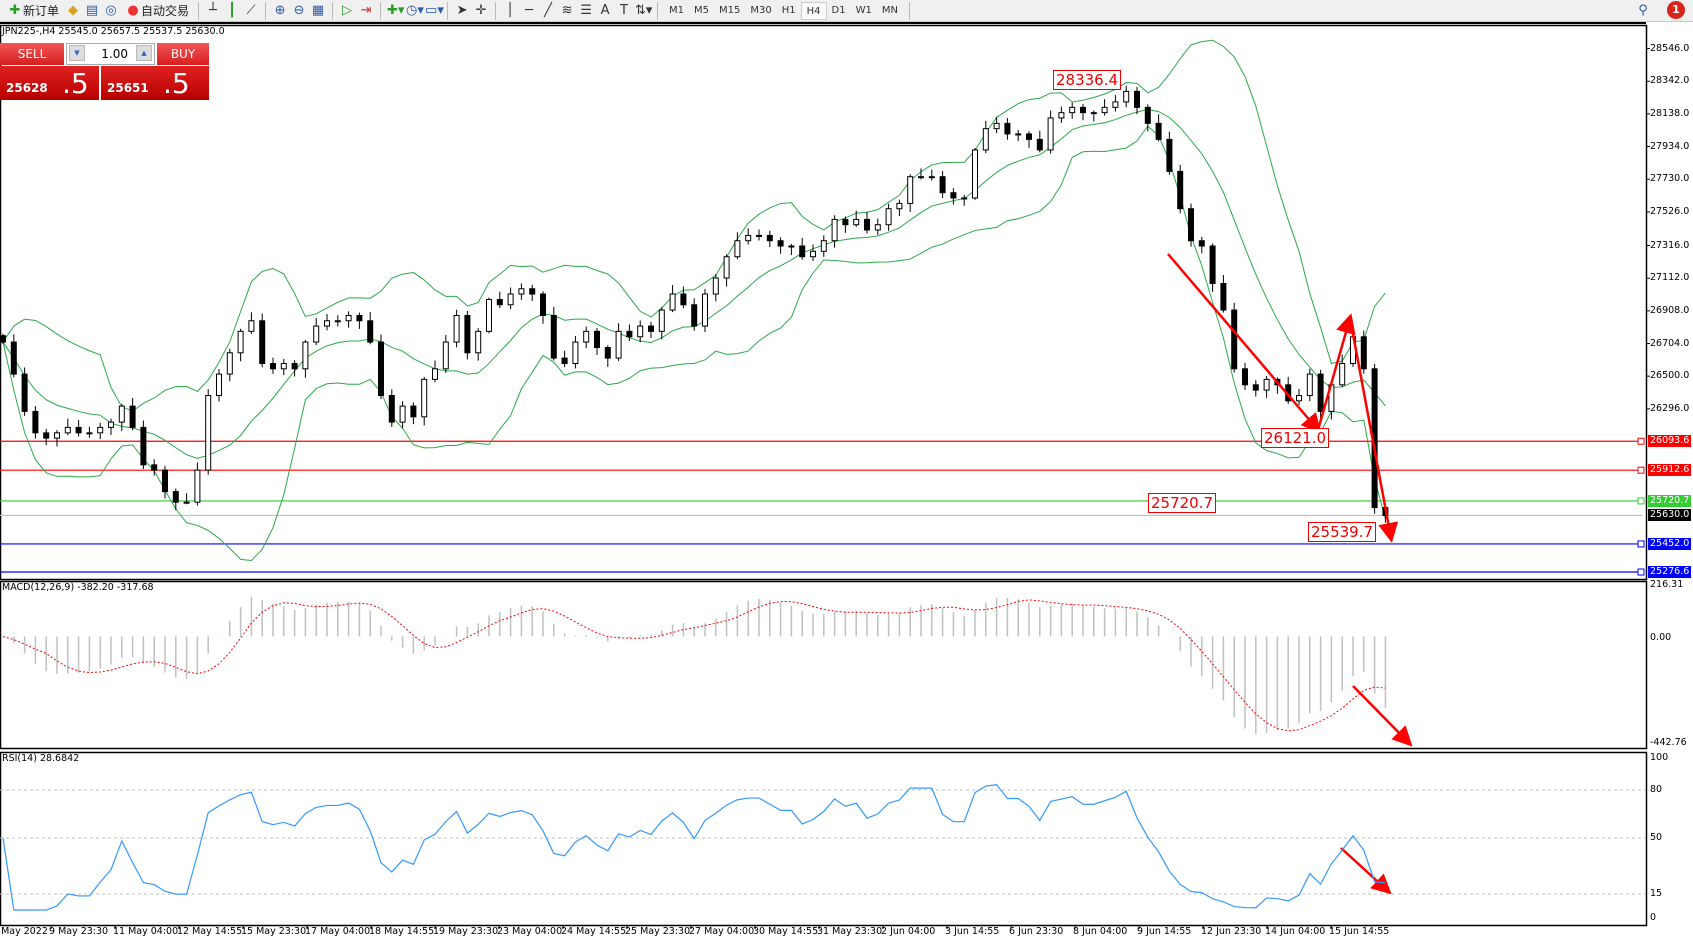 Image resolution: width=1693 pixels, height=941 pixels. Describe the element at coordinates (213, 10) in the screenshot. I see `bar-chart-icon: ┴` at that location.